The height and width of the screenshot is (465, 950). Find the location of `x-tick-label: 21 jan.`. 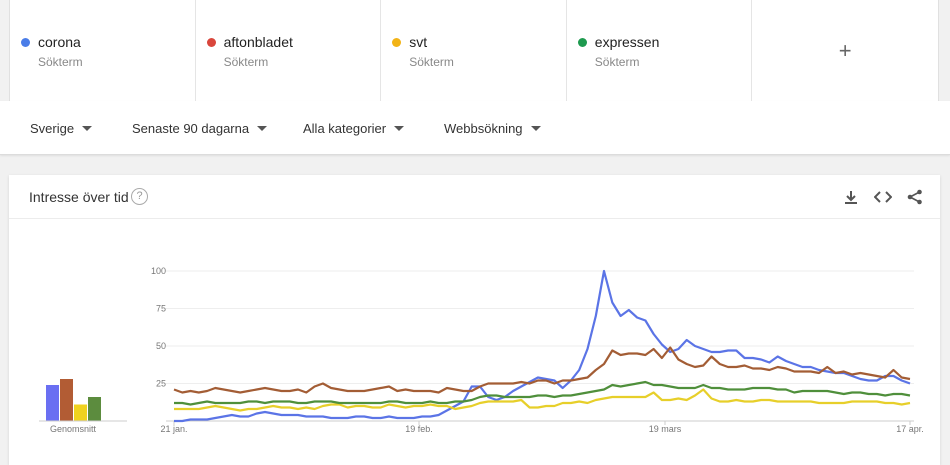

x-tick-label: 21 jan. is located at coordinates (173, 429).